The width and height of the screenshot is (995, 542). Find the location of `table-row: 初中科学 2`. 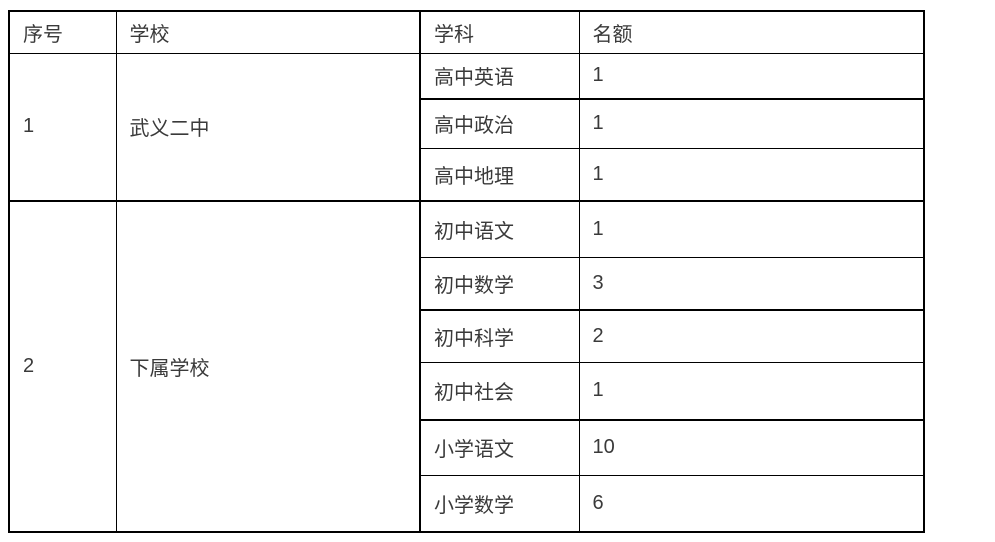

table-row: 初中科学 2 is located at coordinates (467, 336).